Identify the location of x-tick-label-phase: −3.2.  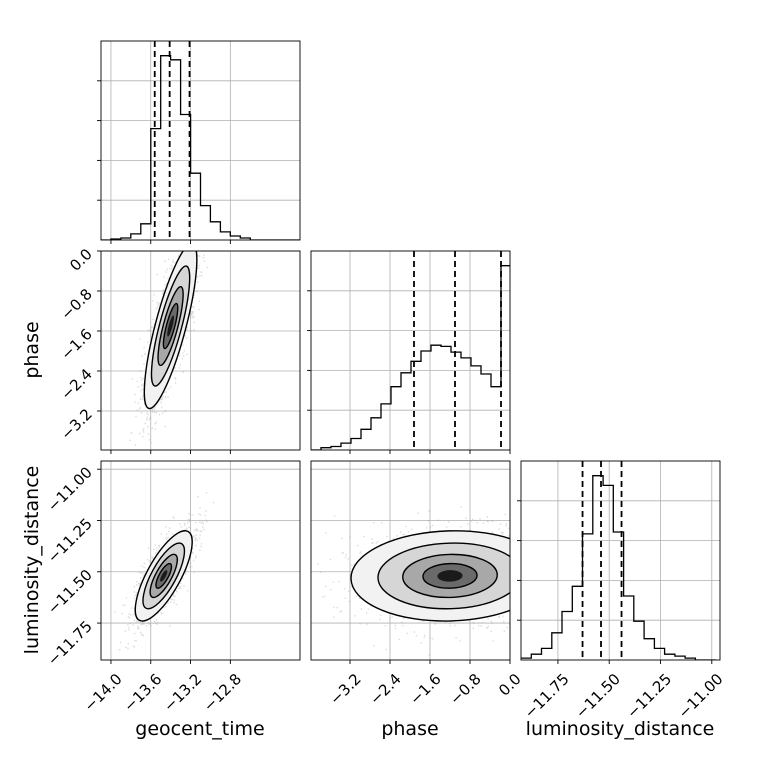
(345, 689).